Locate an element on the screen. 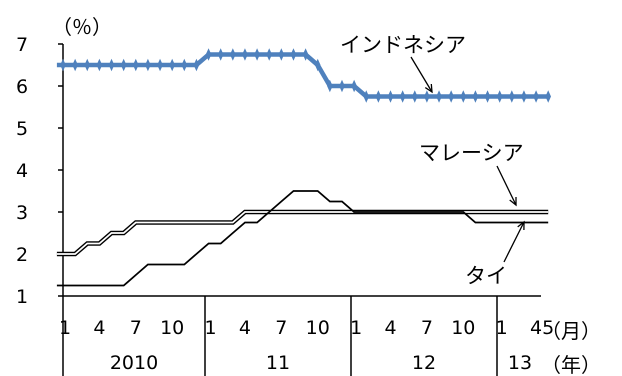 The image size is (622, 376). y-axis: 1 2 3 4 5 6 7 is located at coordinates (40, 171).